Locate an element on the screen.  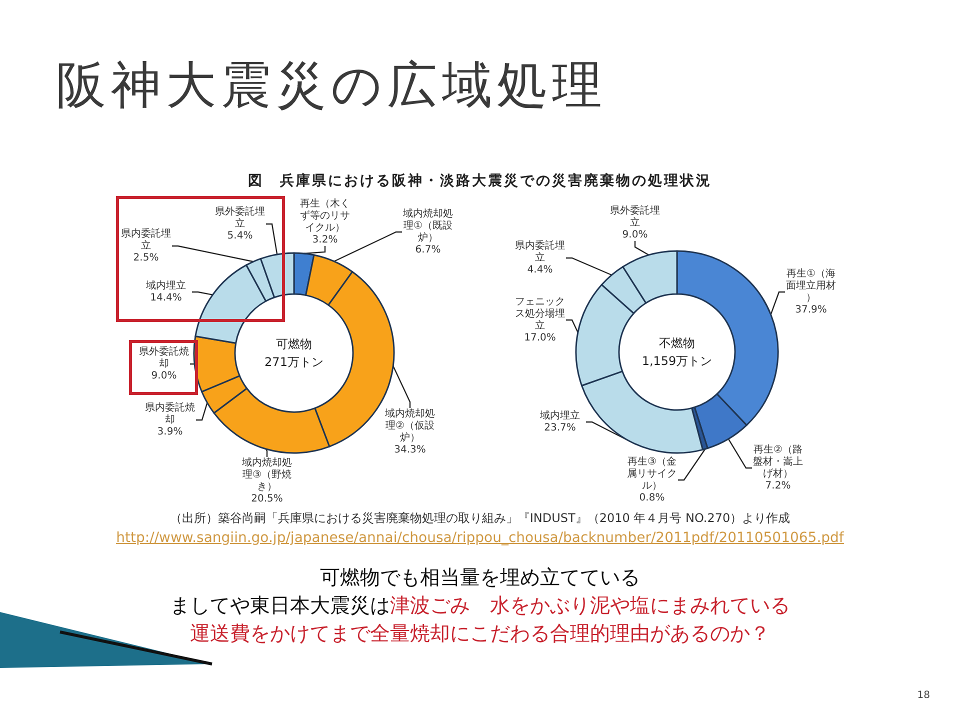
data-label: 3.2% is located at coordinates (325, 240).